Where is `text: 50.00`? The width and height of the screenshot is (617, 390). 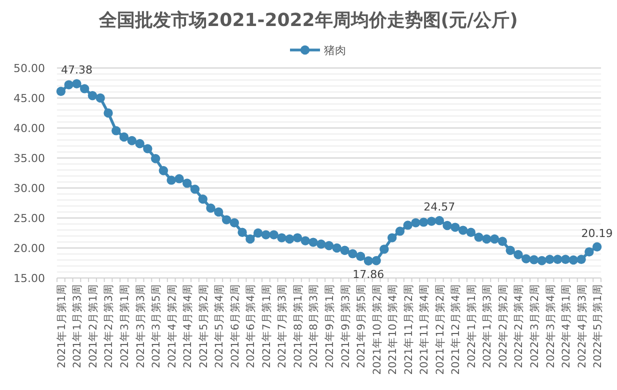 text: 50.00 is located at coordinates (29, 68).